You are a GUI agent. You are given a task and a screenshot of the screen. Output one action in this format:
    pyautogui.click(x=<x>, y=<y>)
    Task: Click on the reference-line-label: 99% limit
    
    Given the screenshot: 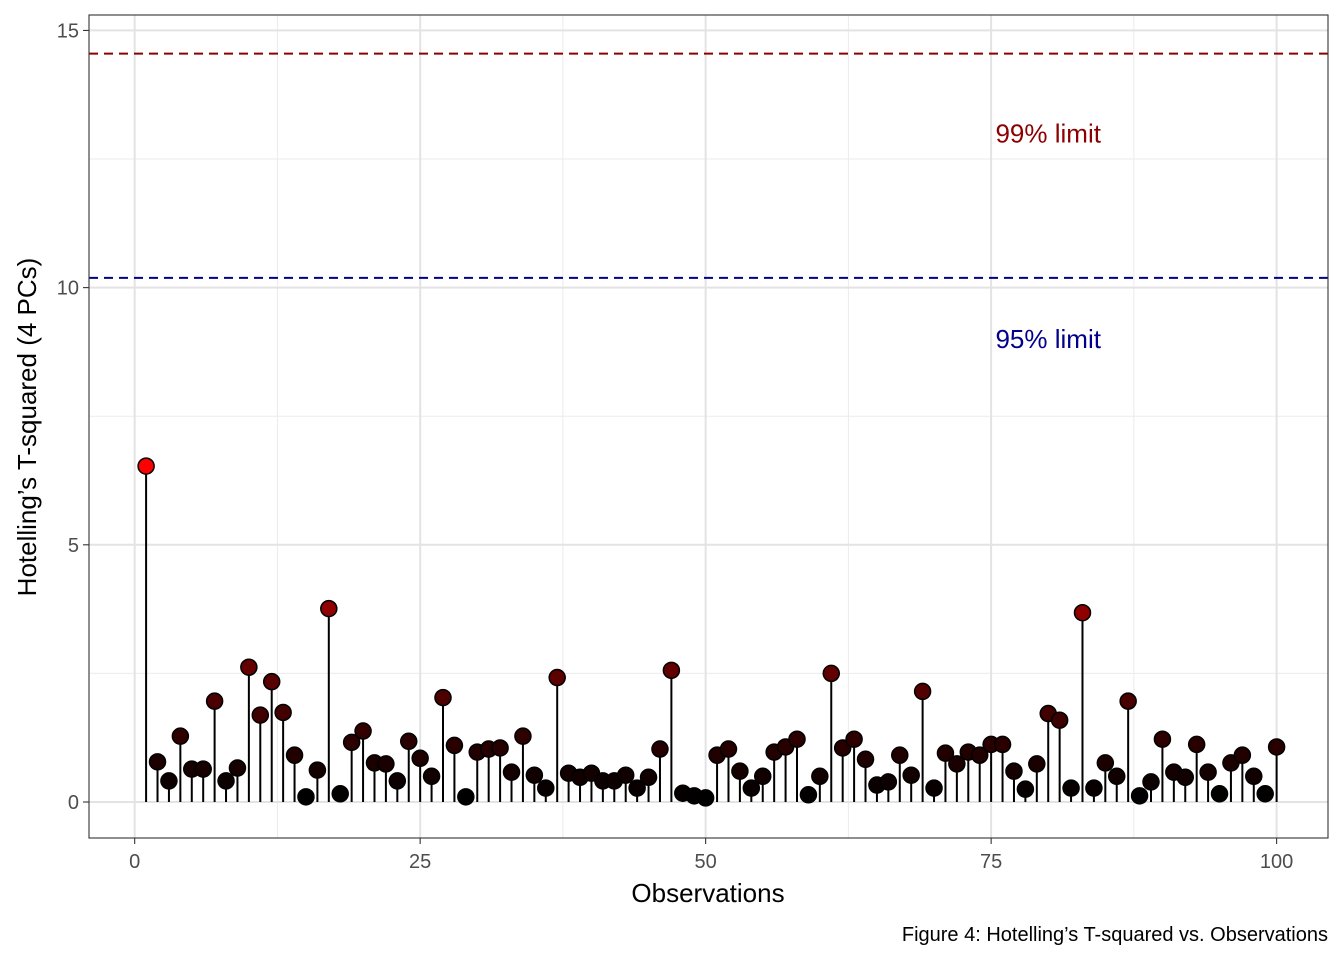 What is the action you would take?
    pyautogui.click(x=1048, y=133)
    